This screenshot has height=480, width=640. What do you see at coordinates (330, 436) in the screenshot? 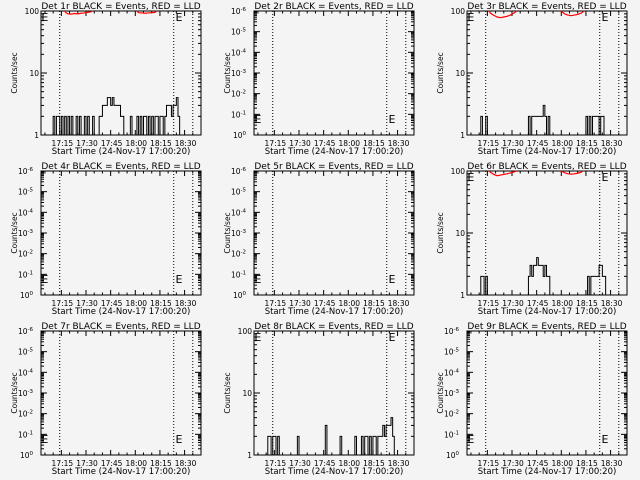
I see `events-series-line` at bounding box center [330, 436].